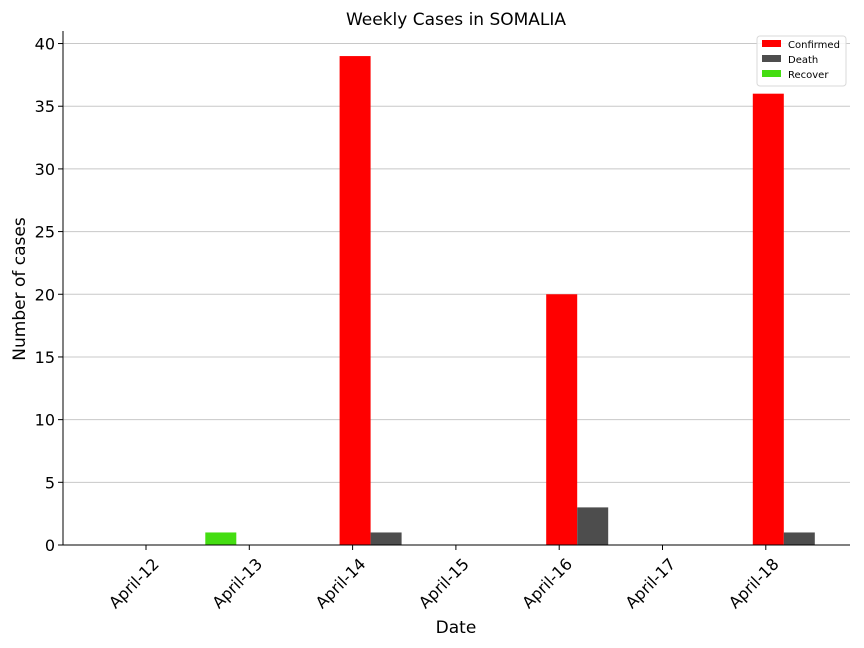  Describe the element at coordinates (50, 482) in the screenshot. I see `y-tick-label: 5` at that location.